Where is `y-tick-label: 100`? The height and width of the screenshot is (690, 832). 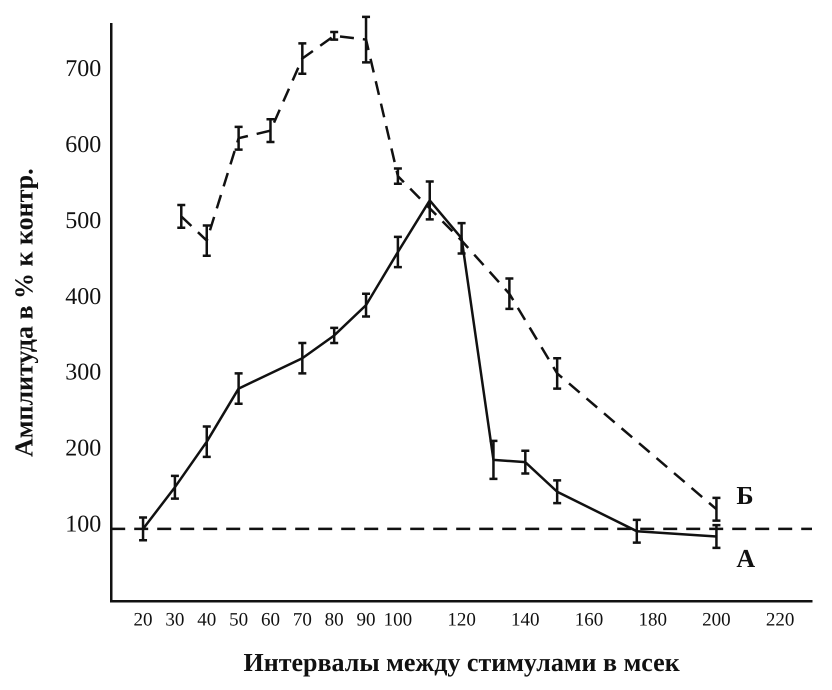 y-tick-label: 100 is located at coordinates (83, 524).